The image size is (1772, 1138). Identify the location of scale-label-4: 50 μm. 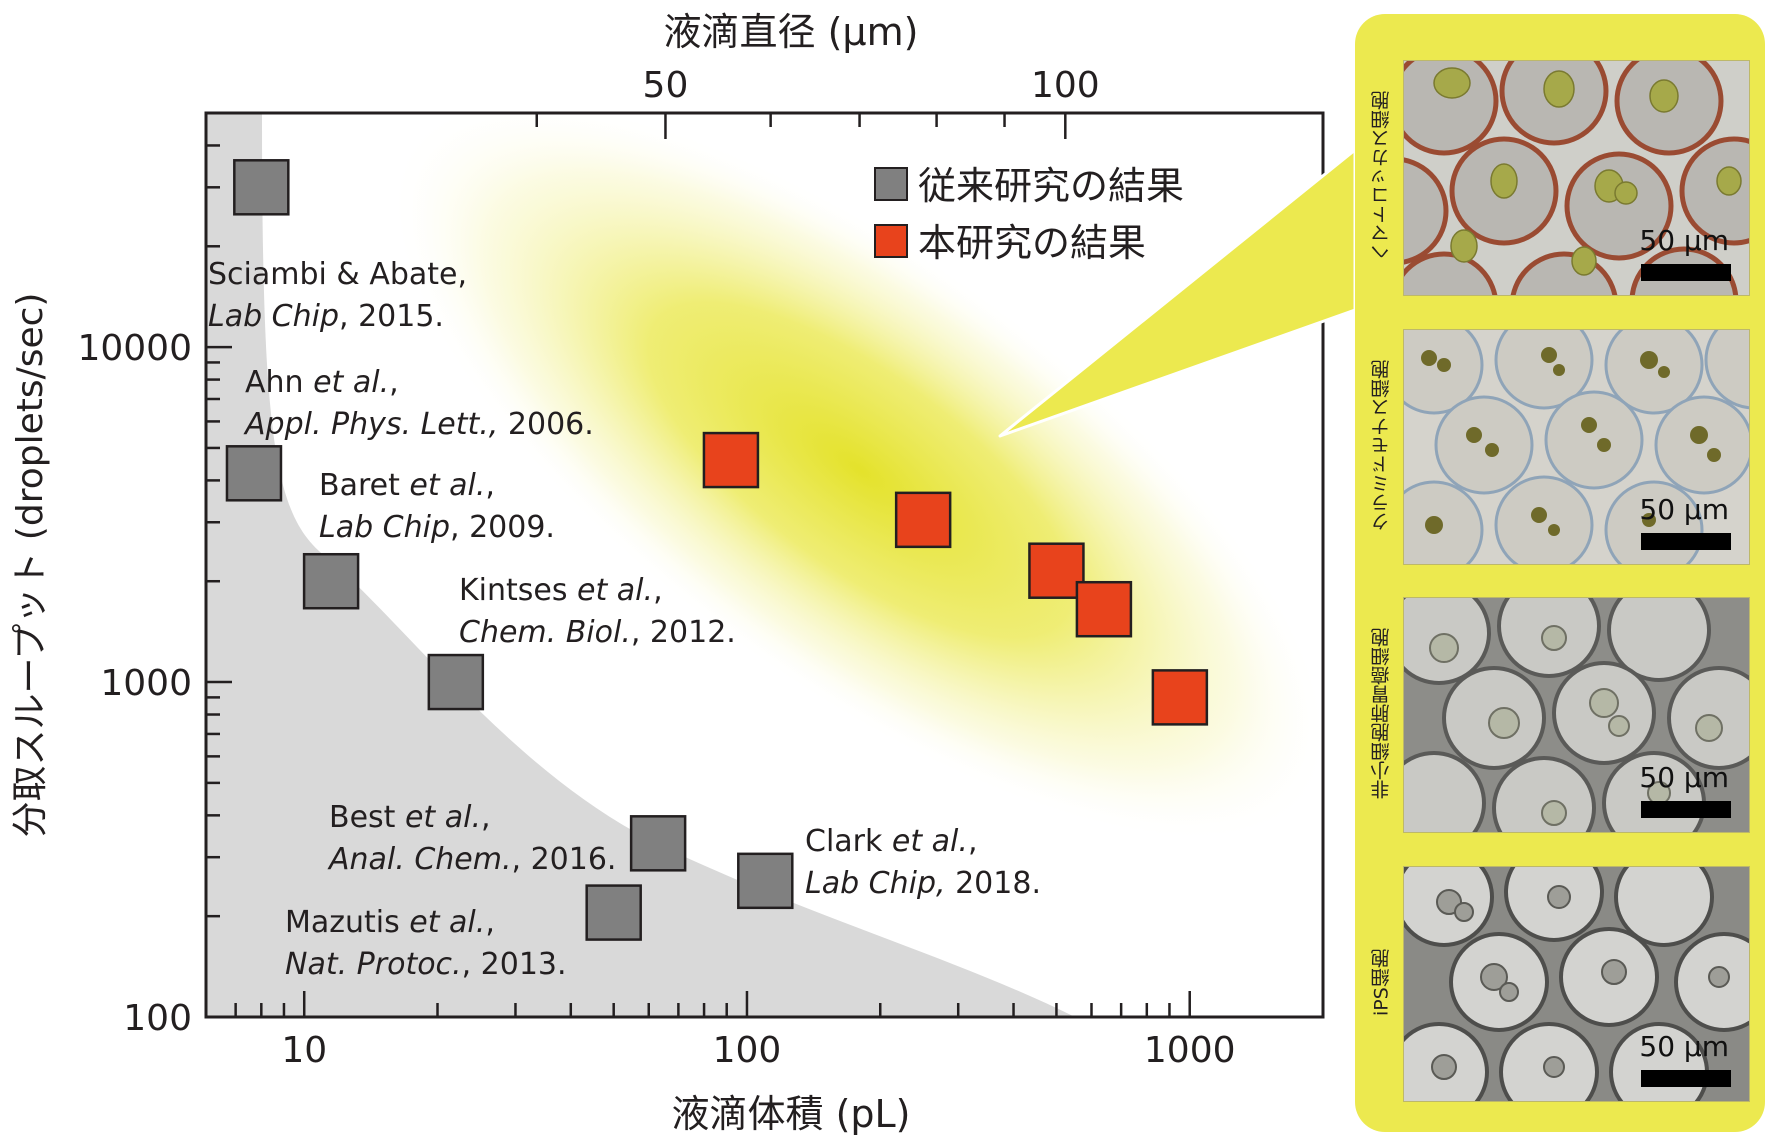
(1684, 1046).